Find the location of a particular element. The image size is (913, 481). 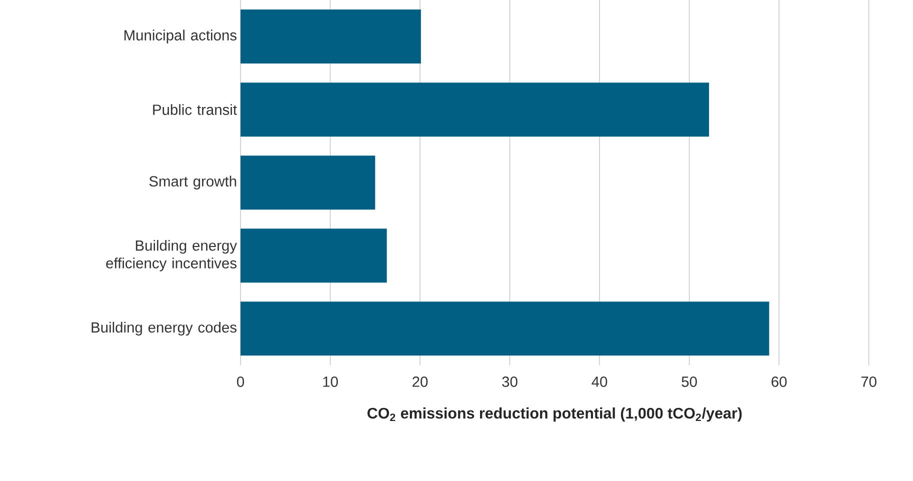

y-tick-label: Building energy efficiency incentives is located at coordinates (171, 256).